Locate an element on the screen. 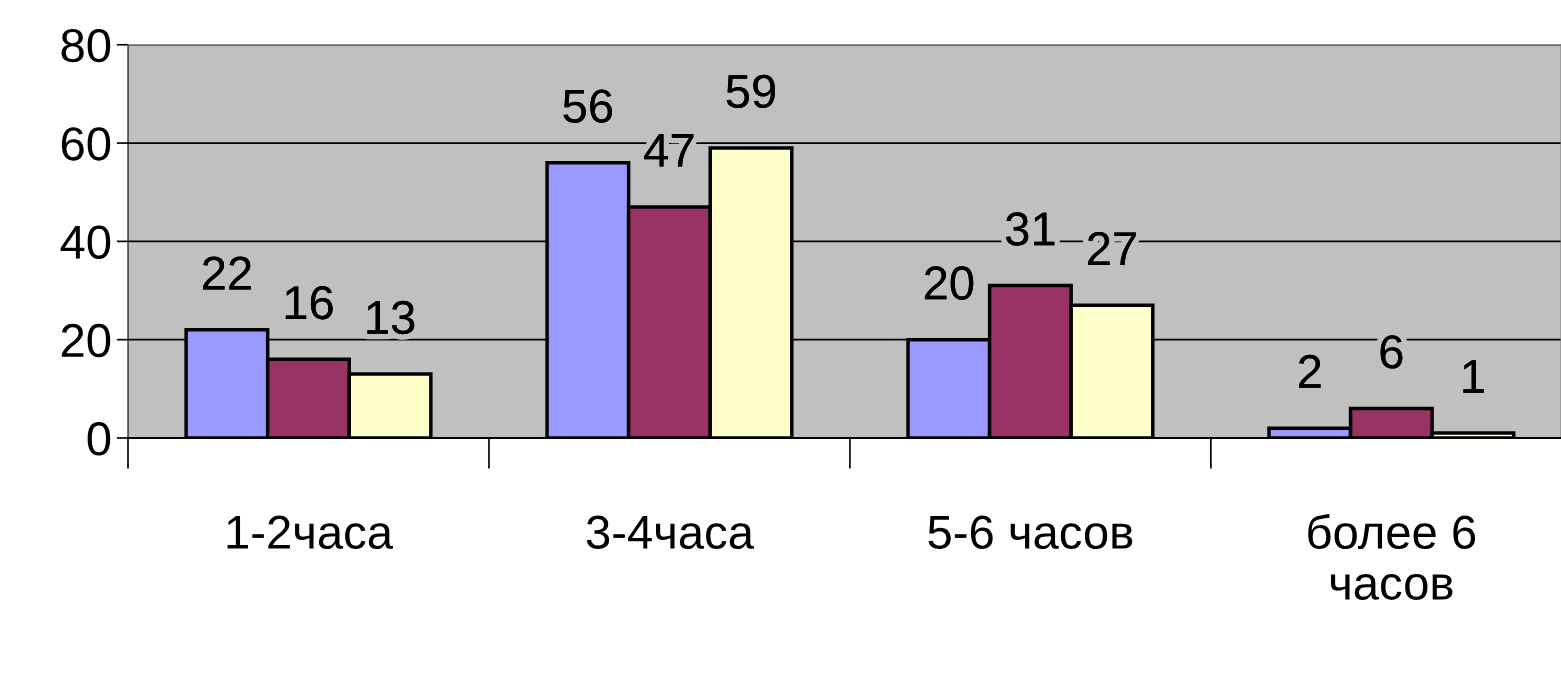  x-tick-label: 5-6 часов is located at coordinates (1030, 532).